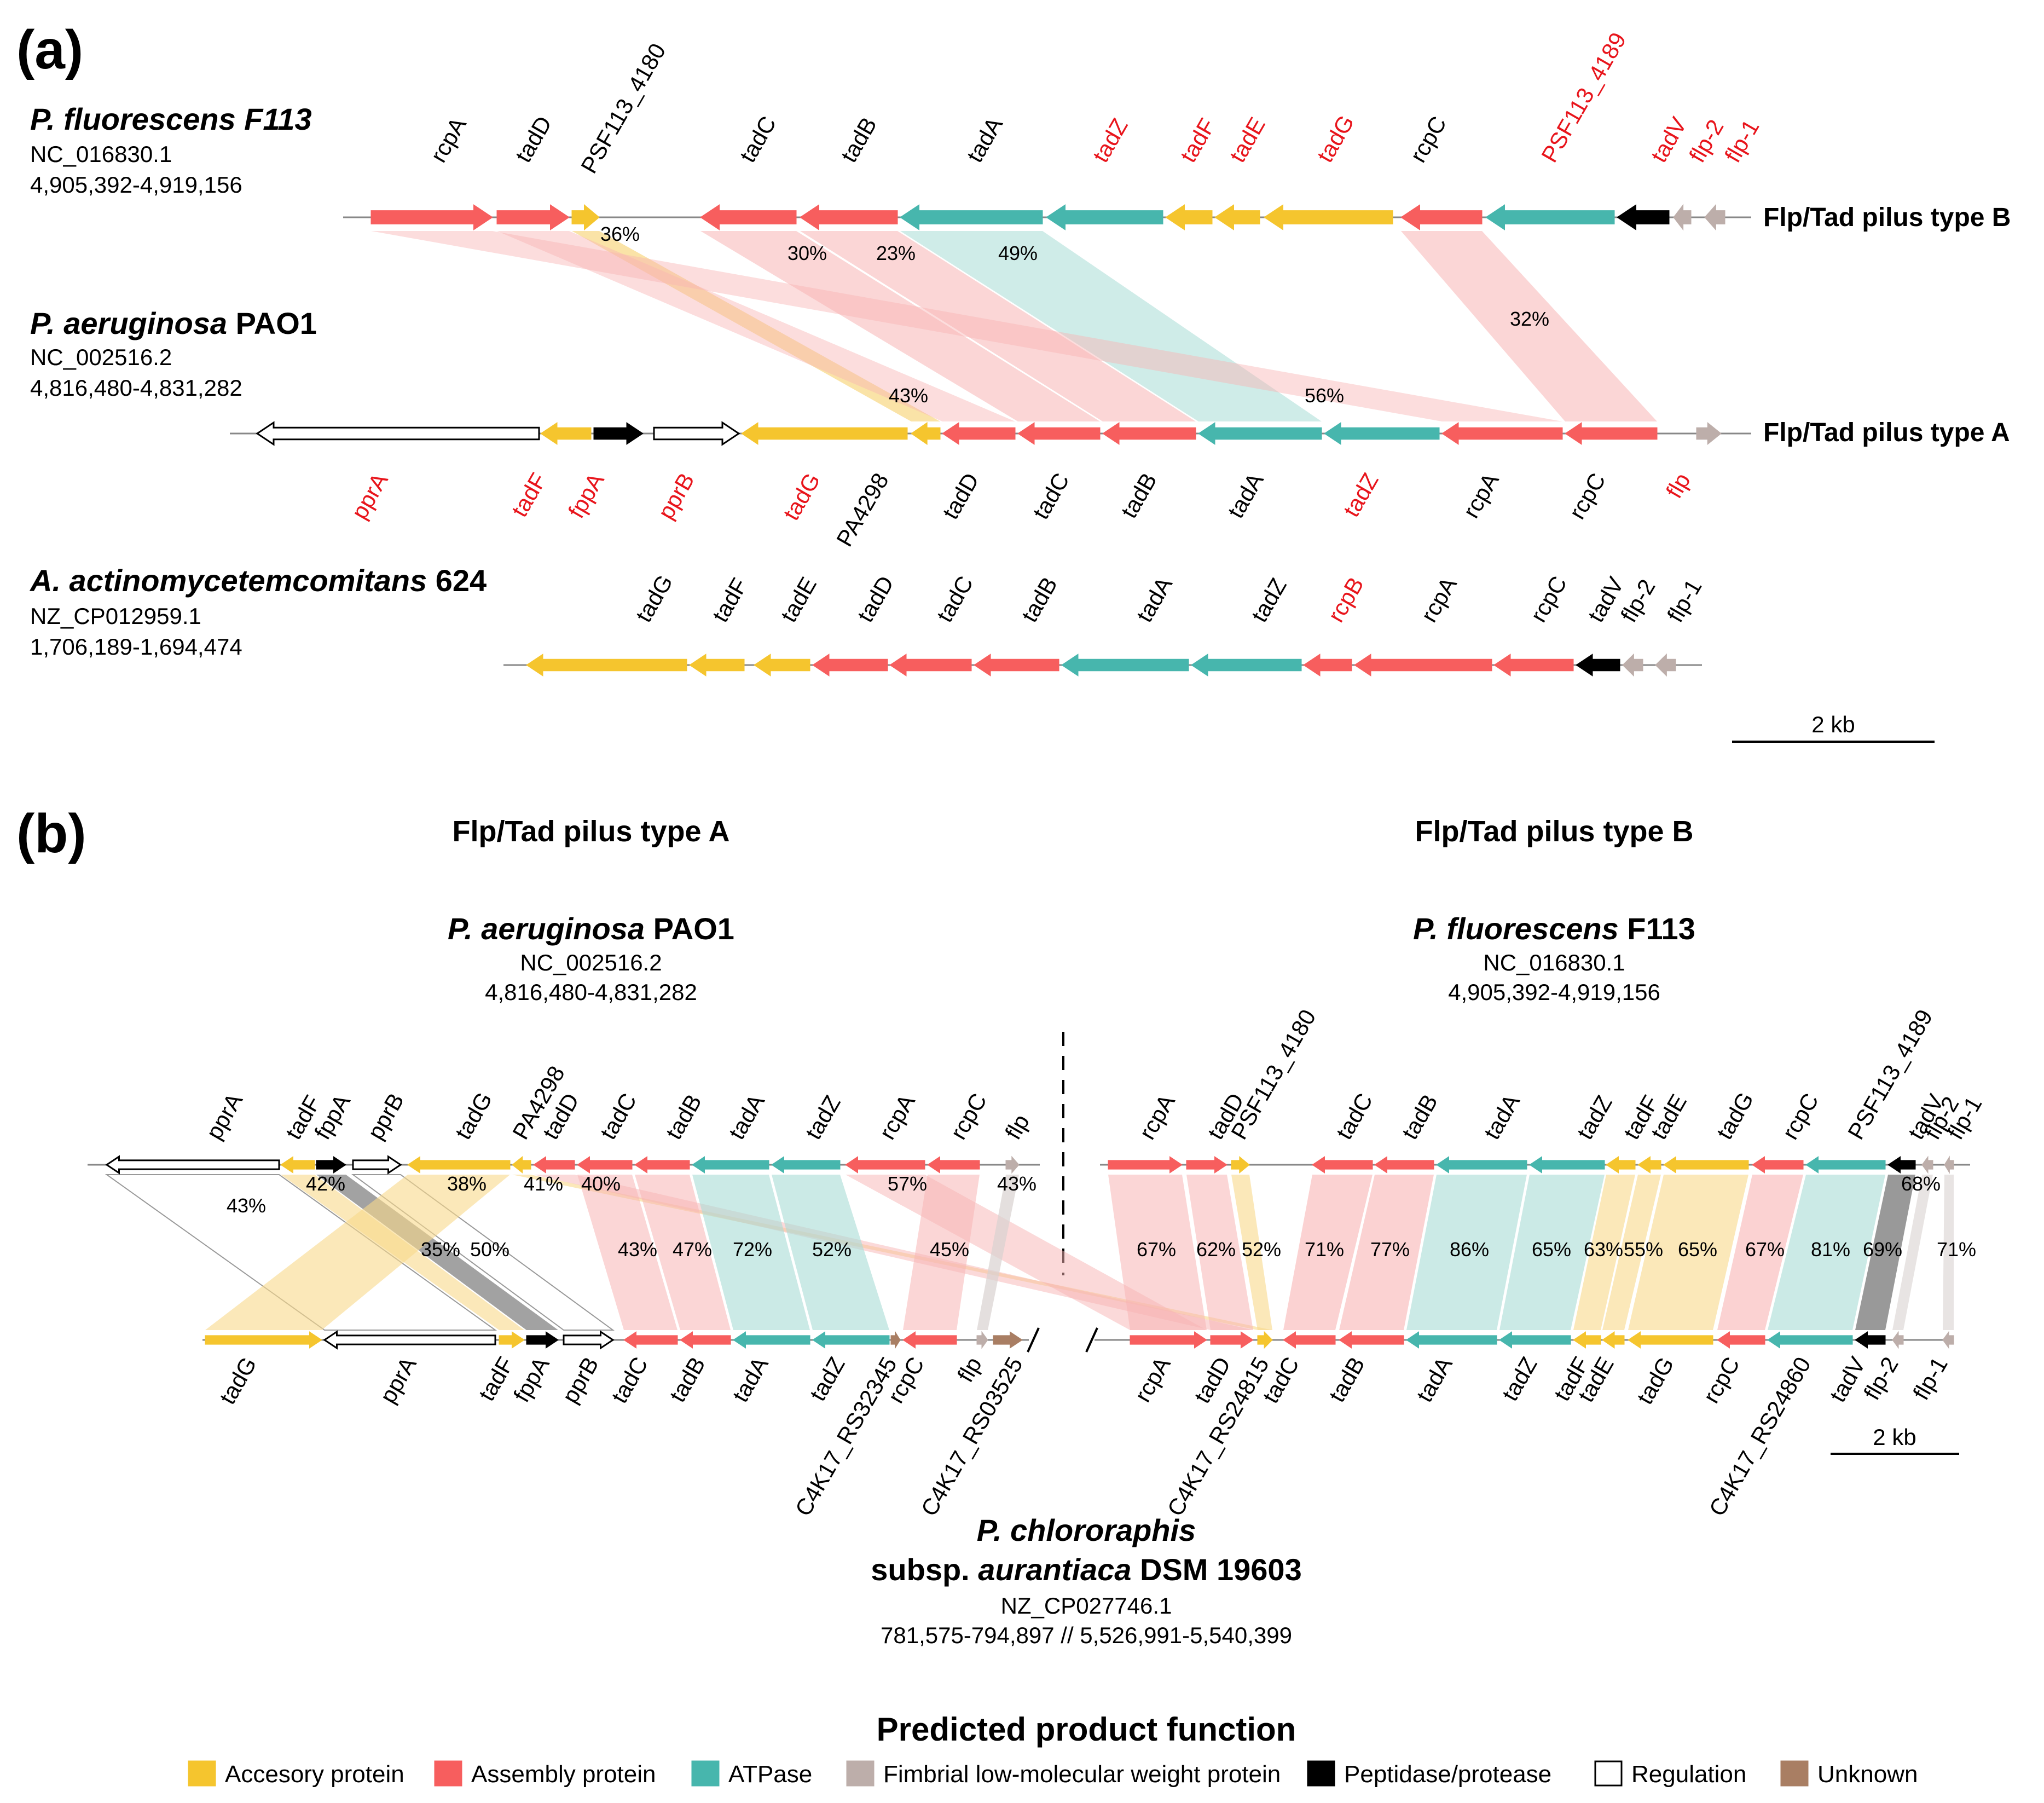 The width and height of the screenshot is (2044, 1803). Describe the element at coordinates (1086, 1606) in the screenshot. I see `chlo-b-accession: NZ_CP027746.1` at that location.